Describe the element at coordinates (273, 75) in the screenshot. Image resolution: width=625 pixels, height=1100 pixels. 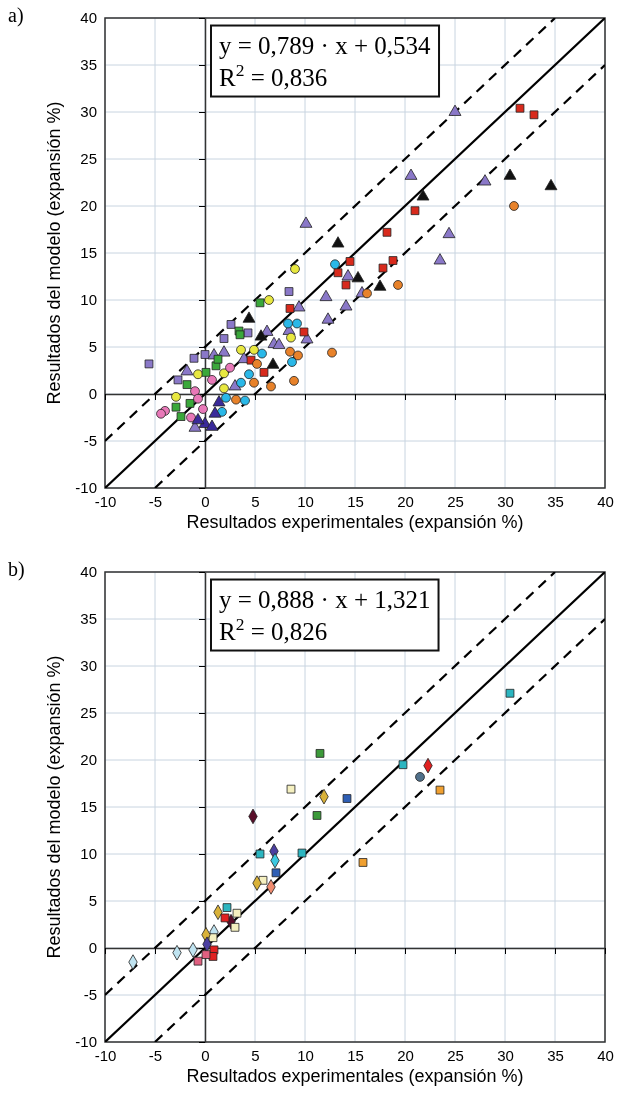
I see `annotation: R$^{2}$ = 0,836` at that location.